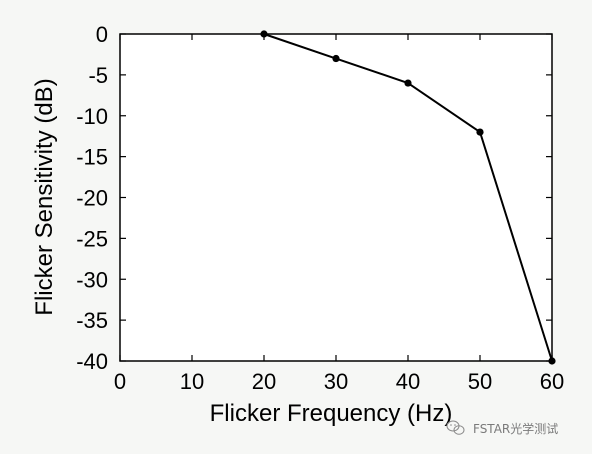 The image size is (592, 454). What do you see at coordinates (331, 413) in the screenshot?
I see `x-axis-label: Flicker Frequency (Hz)` at bounding box center [331, 413].